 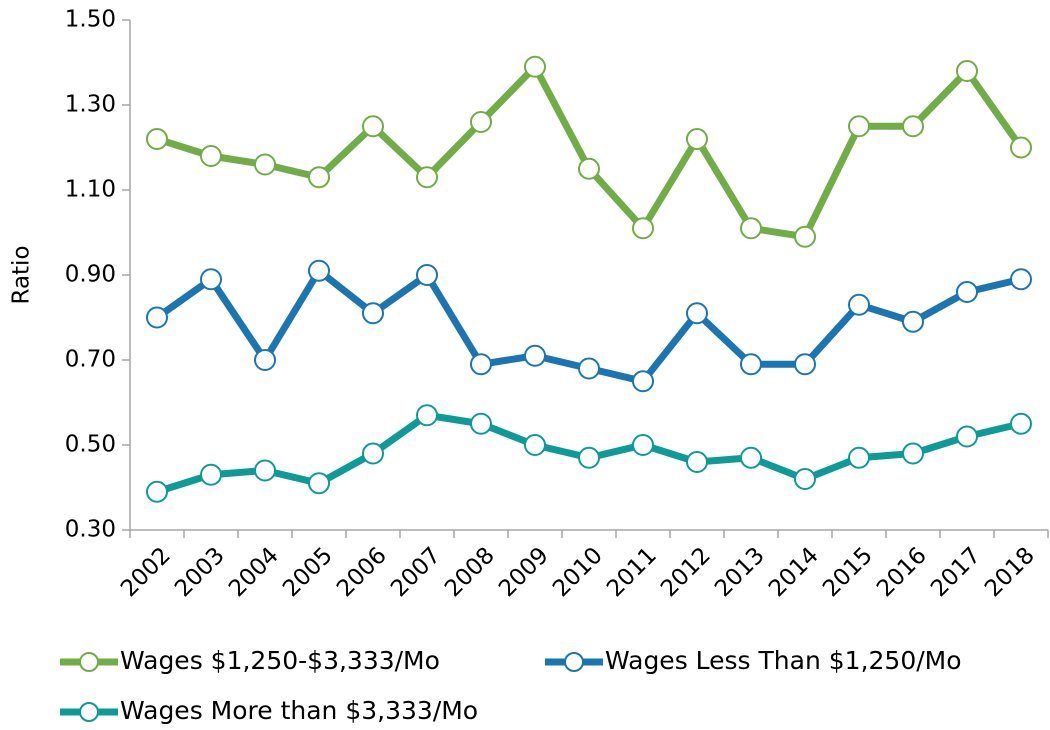 What do you see at coordinates (90, 190) in the screenshot?
I see `y-tick-label: 1.10` at bounding box center [90, 190].